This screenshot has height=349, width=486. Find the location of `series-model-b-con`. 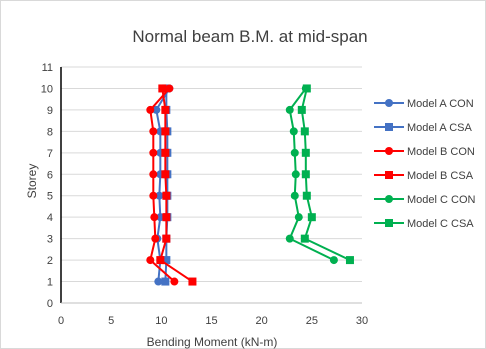

series-model-b-con is located at coordinates (162, 185).